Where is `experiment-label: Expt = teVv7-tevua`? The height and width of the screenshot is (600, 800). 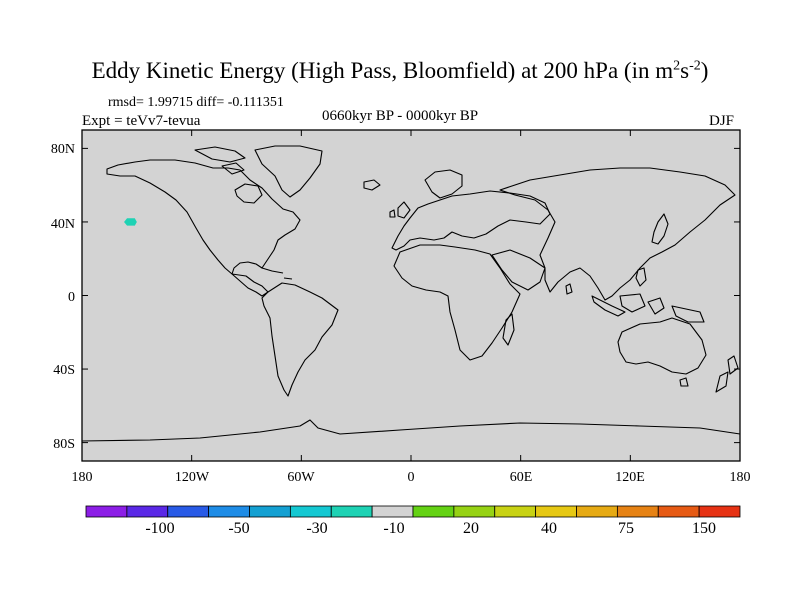
experiment-label: Expt = teVv7-tevua is located at coordinates (141, 121).